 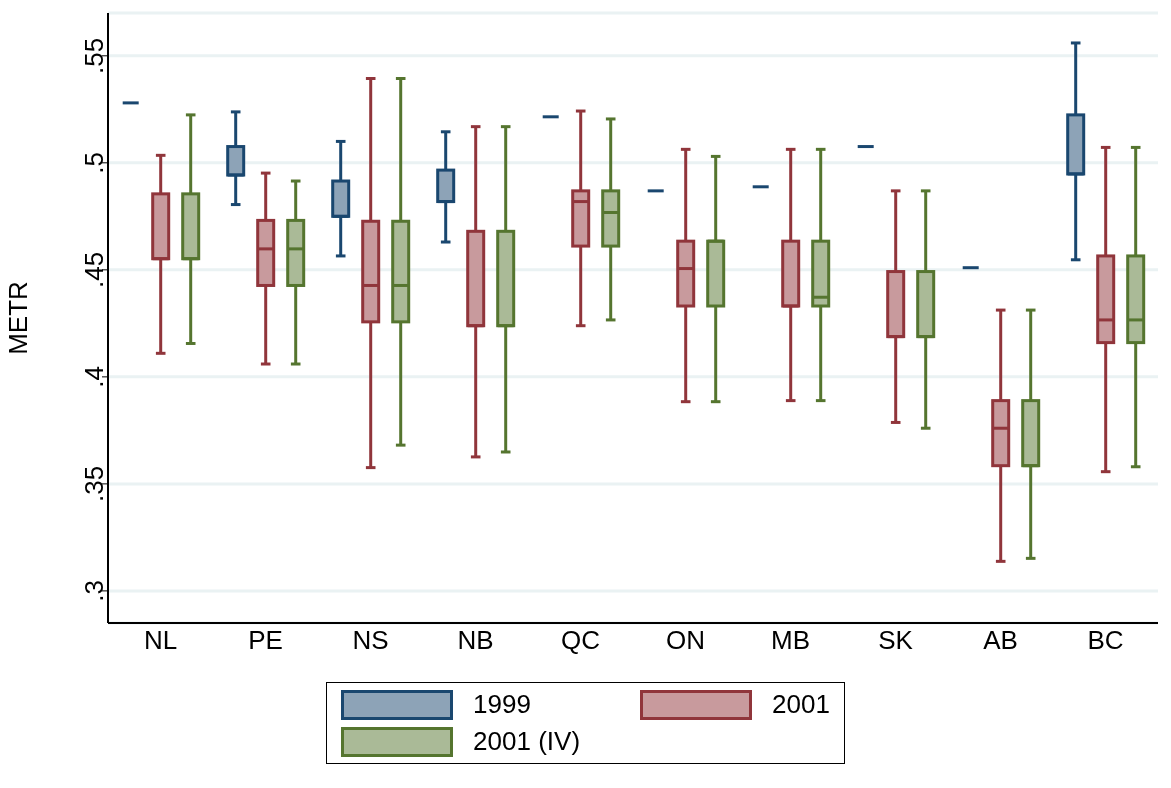 I want to click on x-tick-label: SK, so click(x=896, y=640).